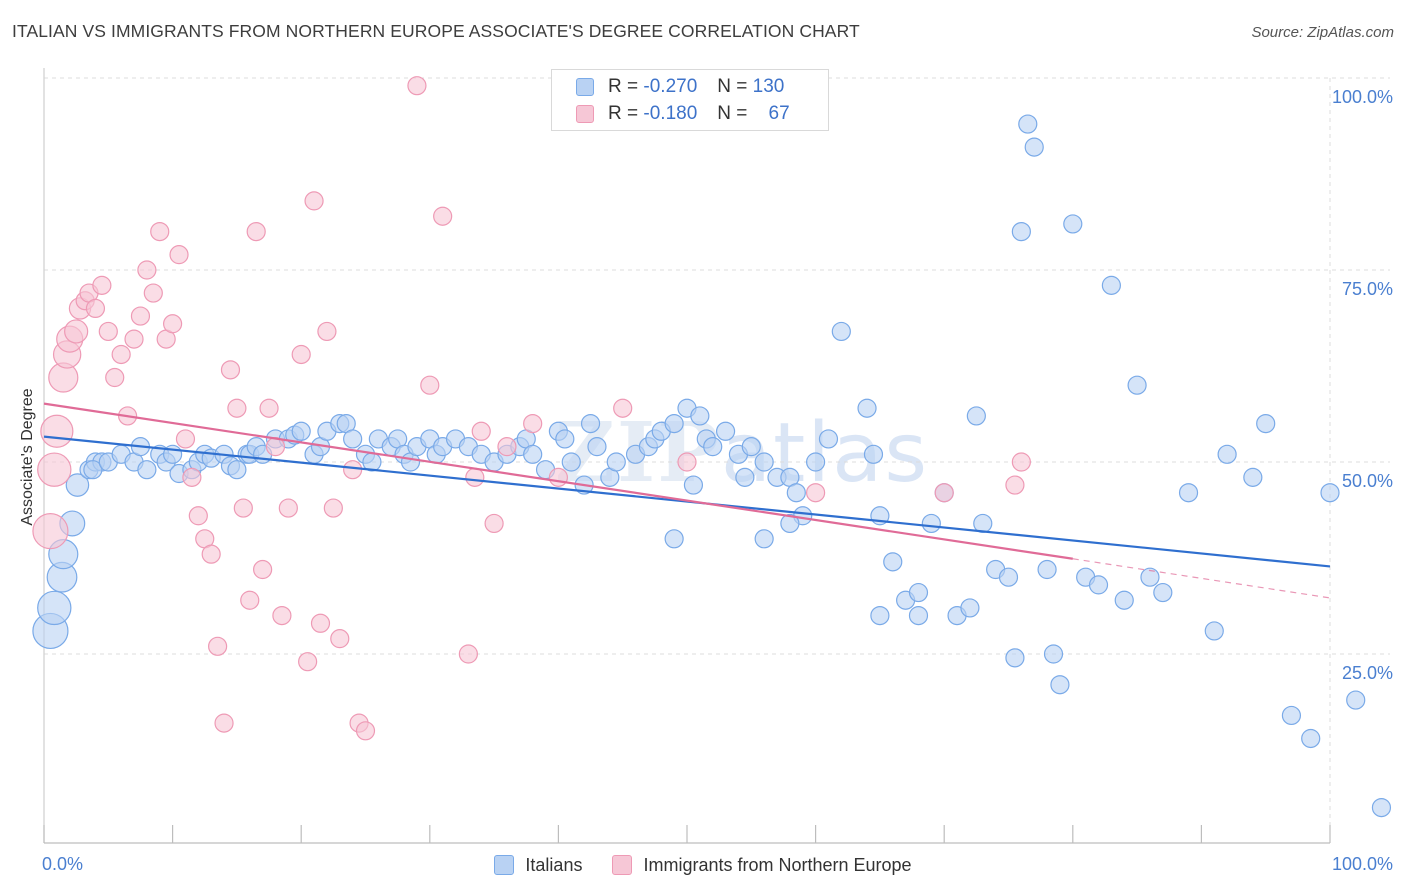  I want to click on legend-item-immigrants: Immigrants from Northern Europe, so click(762, 865).